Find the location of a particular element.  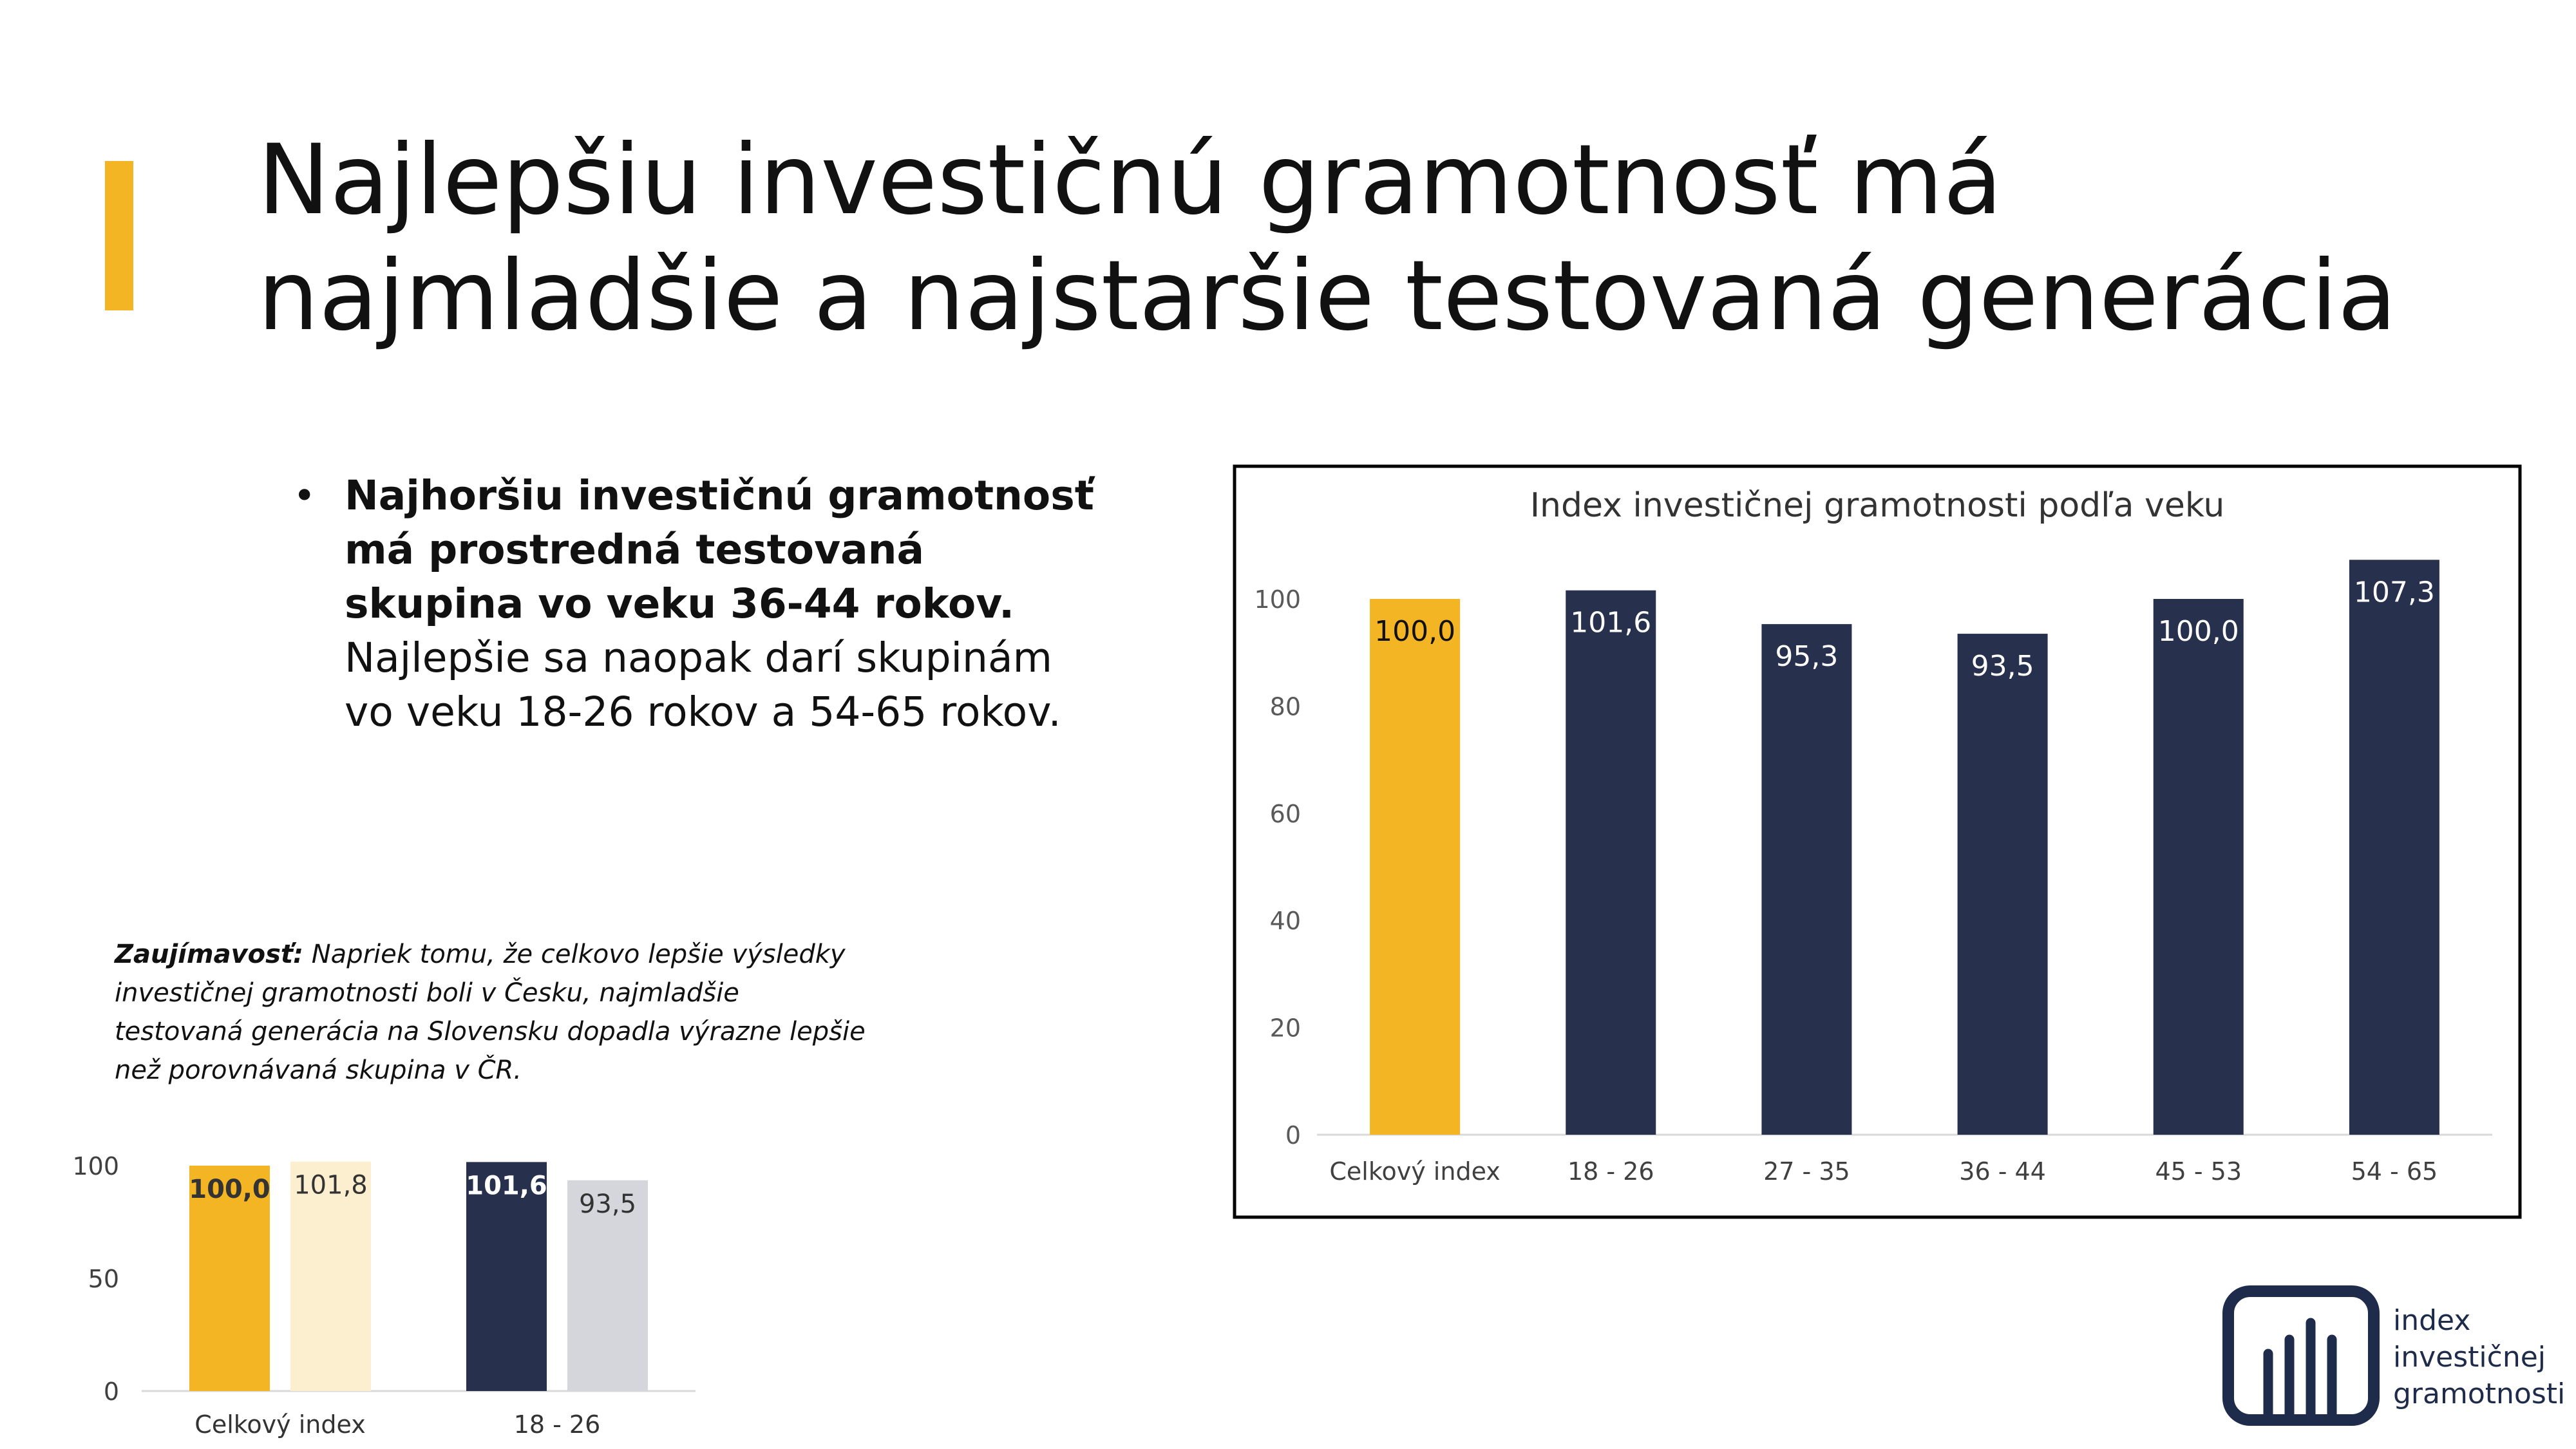

x-tick-label: 54 - 65 is located at coordinates (2394, 1171).